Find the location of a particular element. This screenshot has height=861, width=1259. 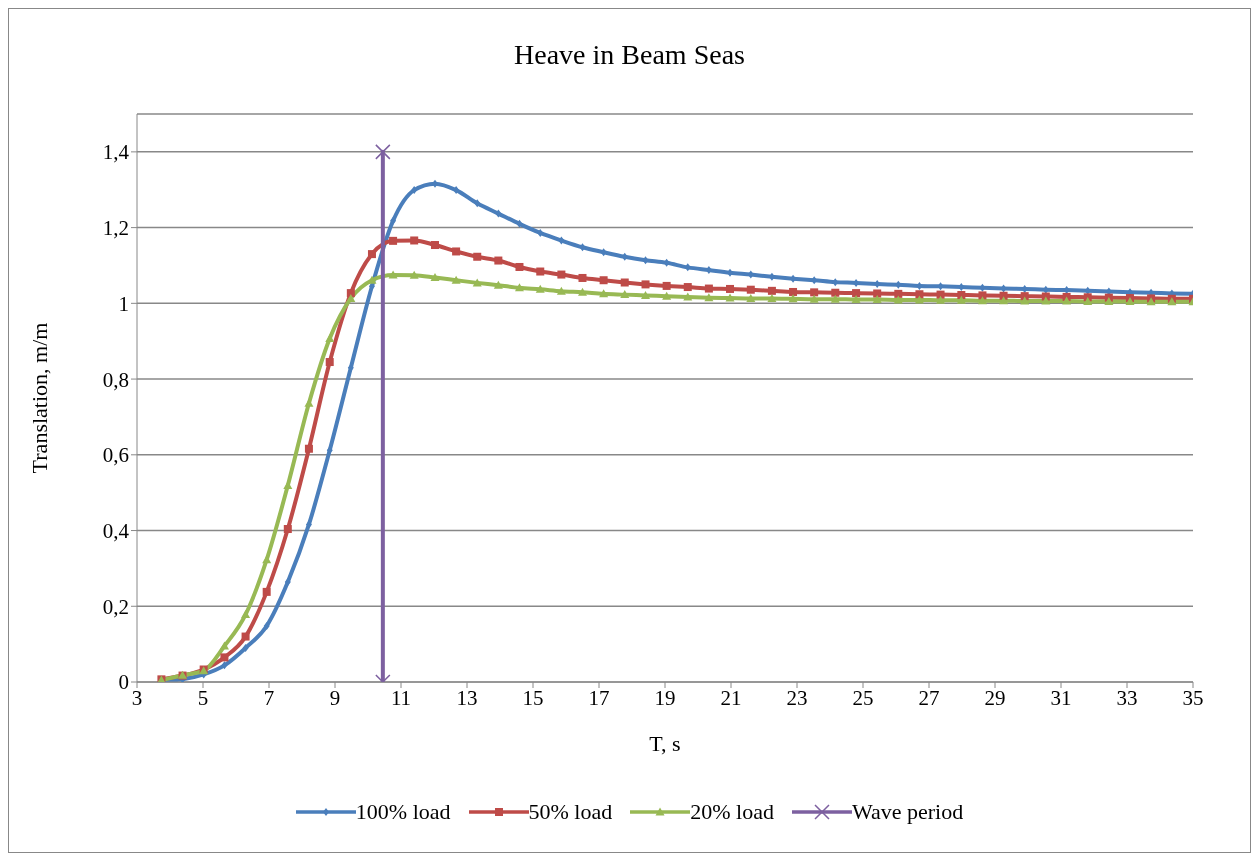

x-tick-label: 31 is located at coordinates (1061, 697).